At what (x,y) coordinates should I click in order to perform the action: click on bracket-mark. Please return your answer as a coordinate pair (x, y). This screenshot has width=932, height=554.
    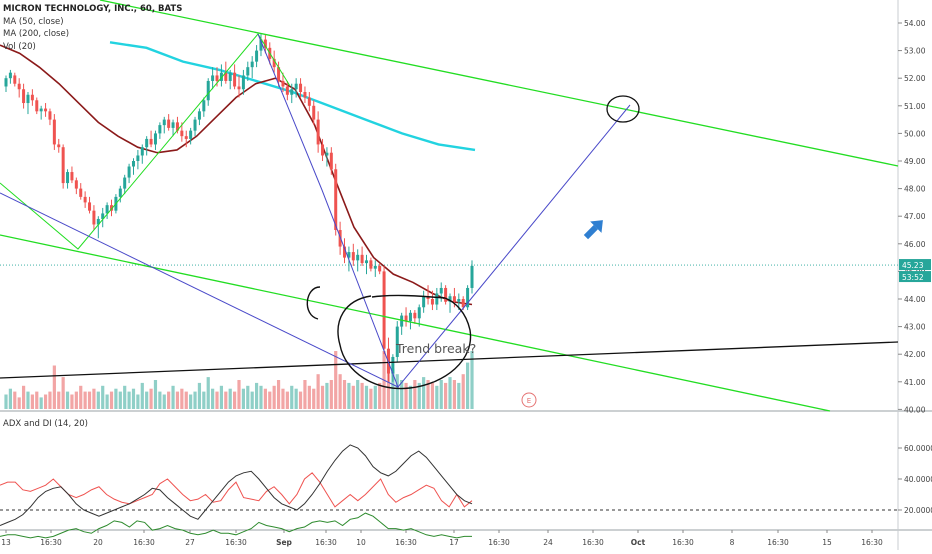
    Looking at the image, I should click on (313, 303).